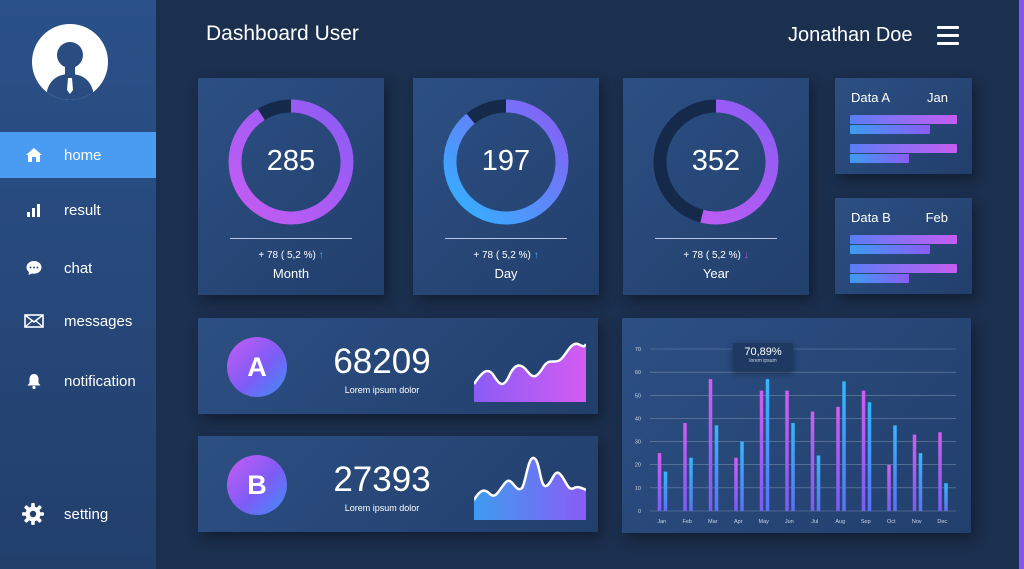 This screenshot has height=569, width=1024. I want to click on stat-card-b: B 27393 Lorem ipsum dolor, so click(398, 484).